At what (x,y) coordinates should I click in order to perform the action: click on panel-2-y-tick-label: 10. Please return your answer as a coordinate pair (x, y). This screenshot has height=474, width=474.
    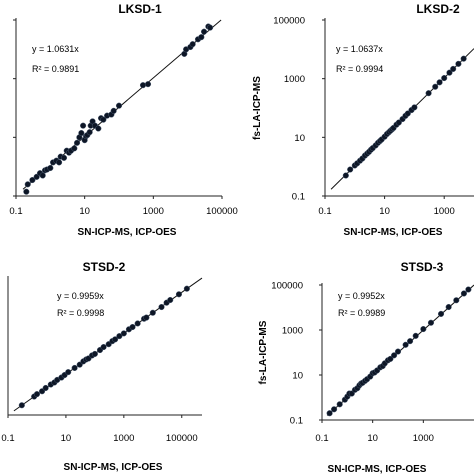
    Looking at the image, I should click on (299, 138).